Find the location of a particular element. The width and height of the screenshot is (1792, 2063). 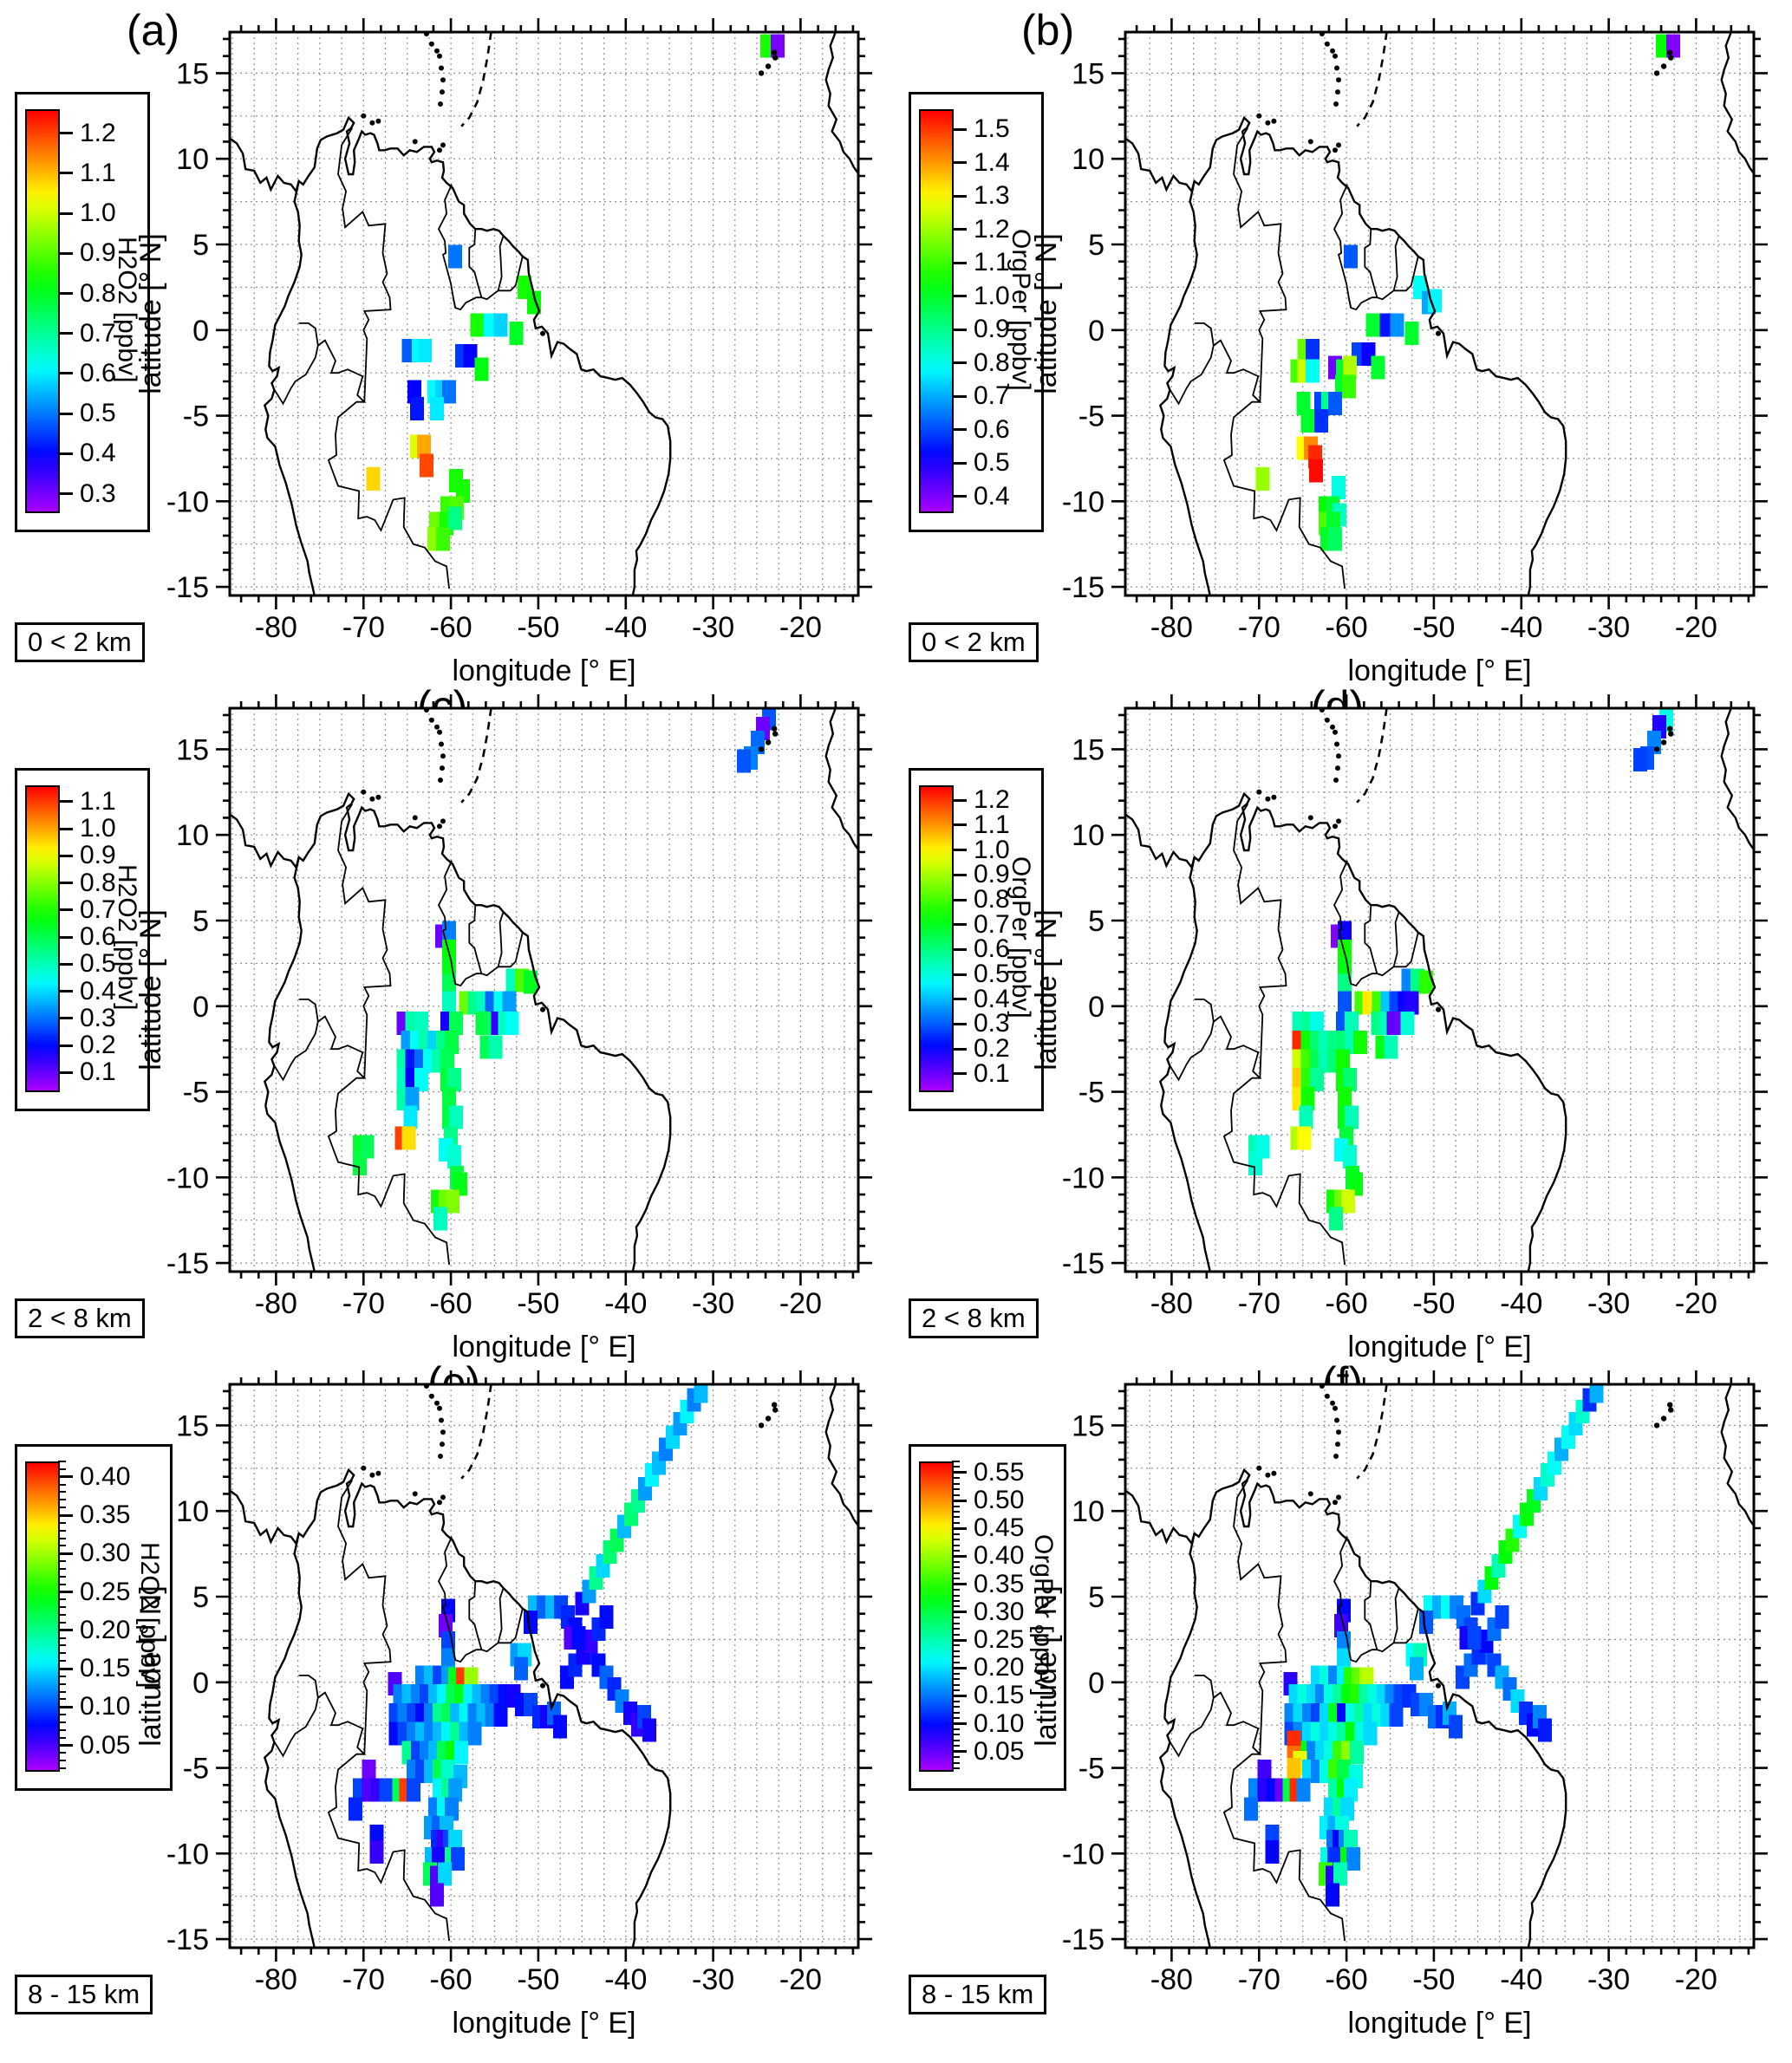

colorbar-tick-label: 0.3 is located at coordinates (992, 1023).